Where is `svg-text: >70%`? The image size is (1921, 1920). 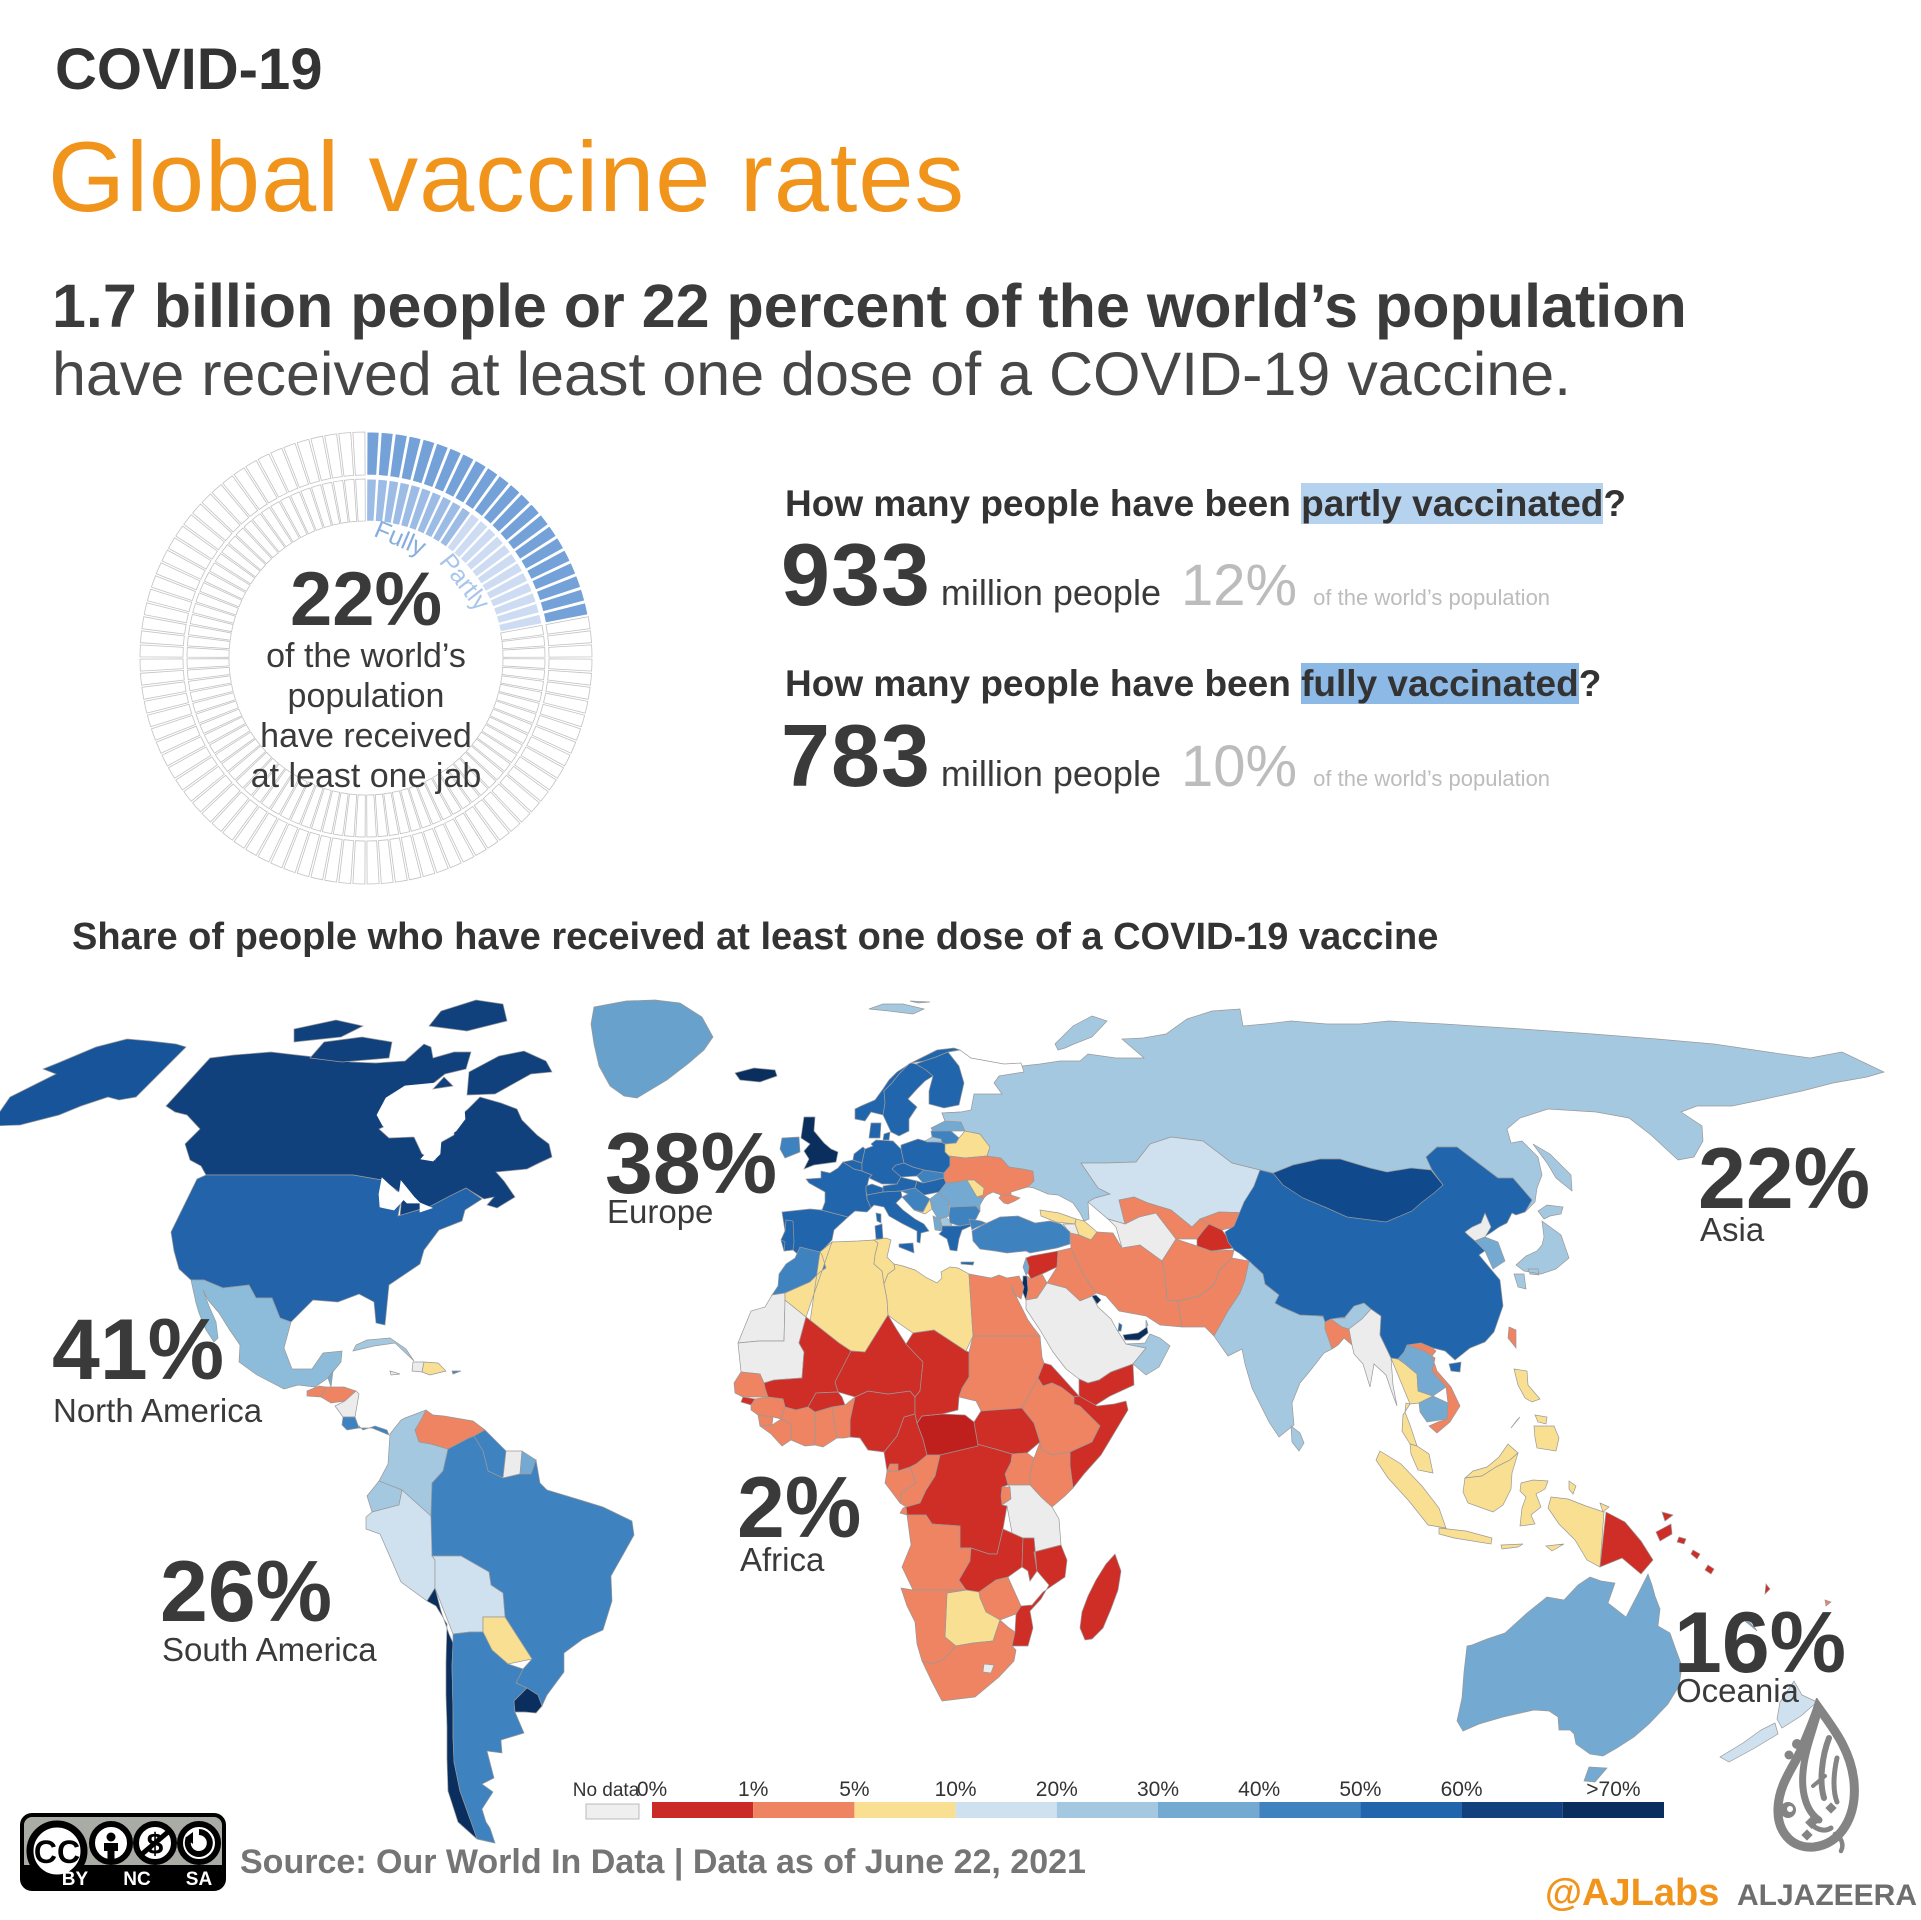
svg-text: >70% is located at coordinates (1613, 1789).